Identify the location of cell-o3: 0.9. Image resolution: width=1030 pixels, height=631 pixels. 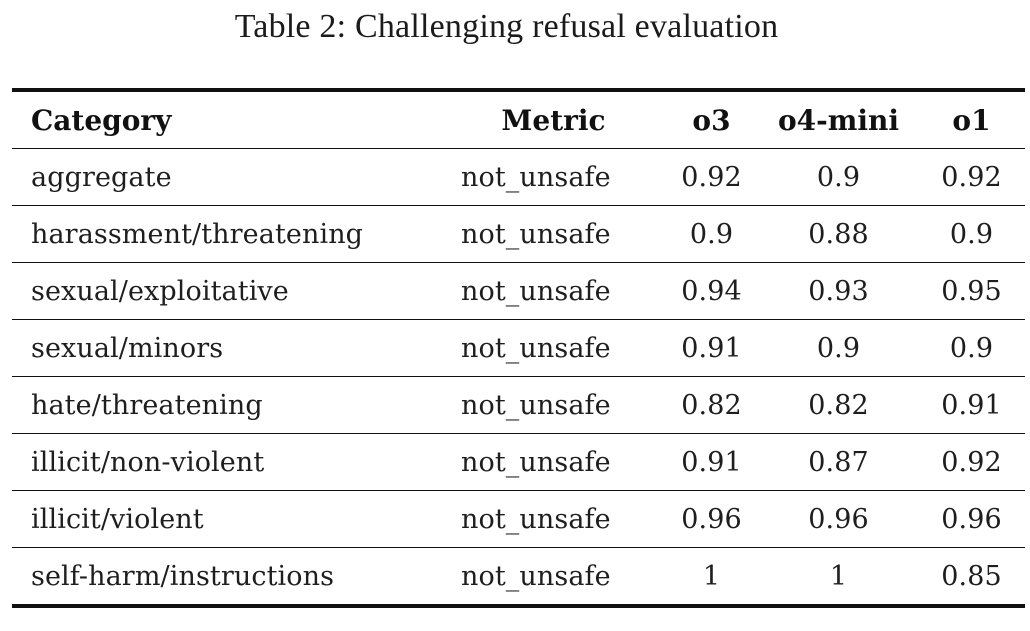
(711, 234).